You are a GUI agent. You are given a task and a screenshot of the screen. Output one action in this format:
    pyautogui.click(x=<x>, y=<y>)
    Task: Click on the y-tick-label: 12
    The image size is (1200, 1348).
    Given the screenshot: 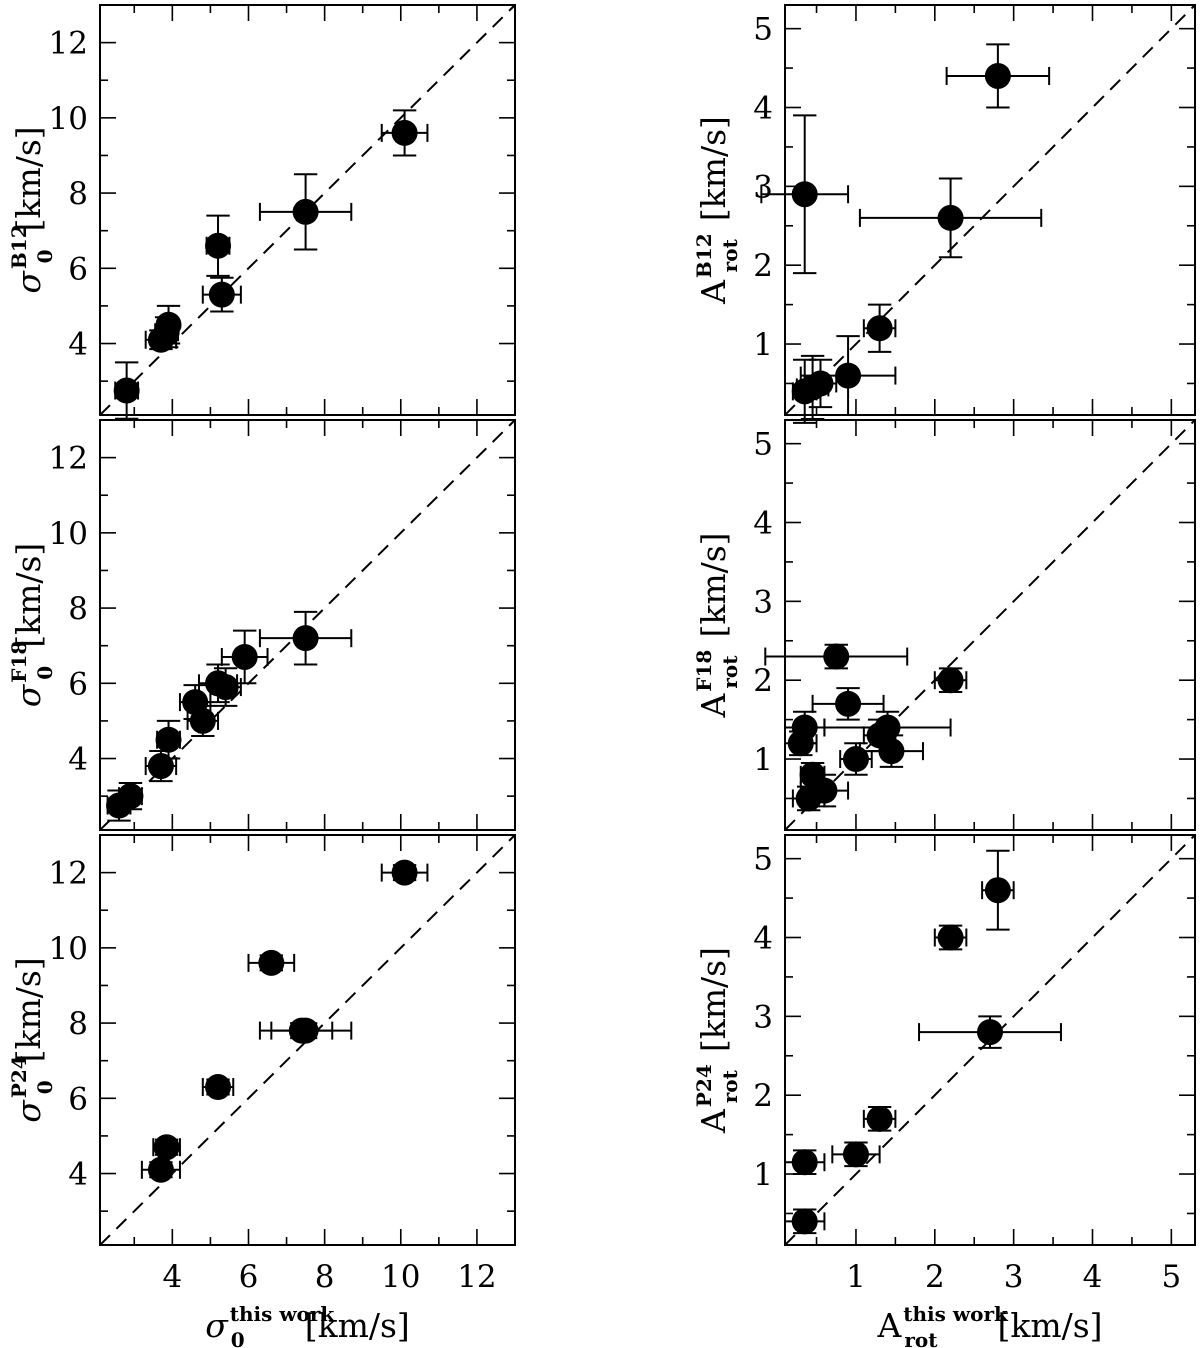 What is the action you would take?
    pyautogui.click(x=68, y=874)
    